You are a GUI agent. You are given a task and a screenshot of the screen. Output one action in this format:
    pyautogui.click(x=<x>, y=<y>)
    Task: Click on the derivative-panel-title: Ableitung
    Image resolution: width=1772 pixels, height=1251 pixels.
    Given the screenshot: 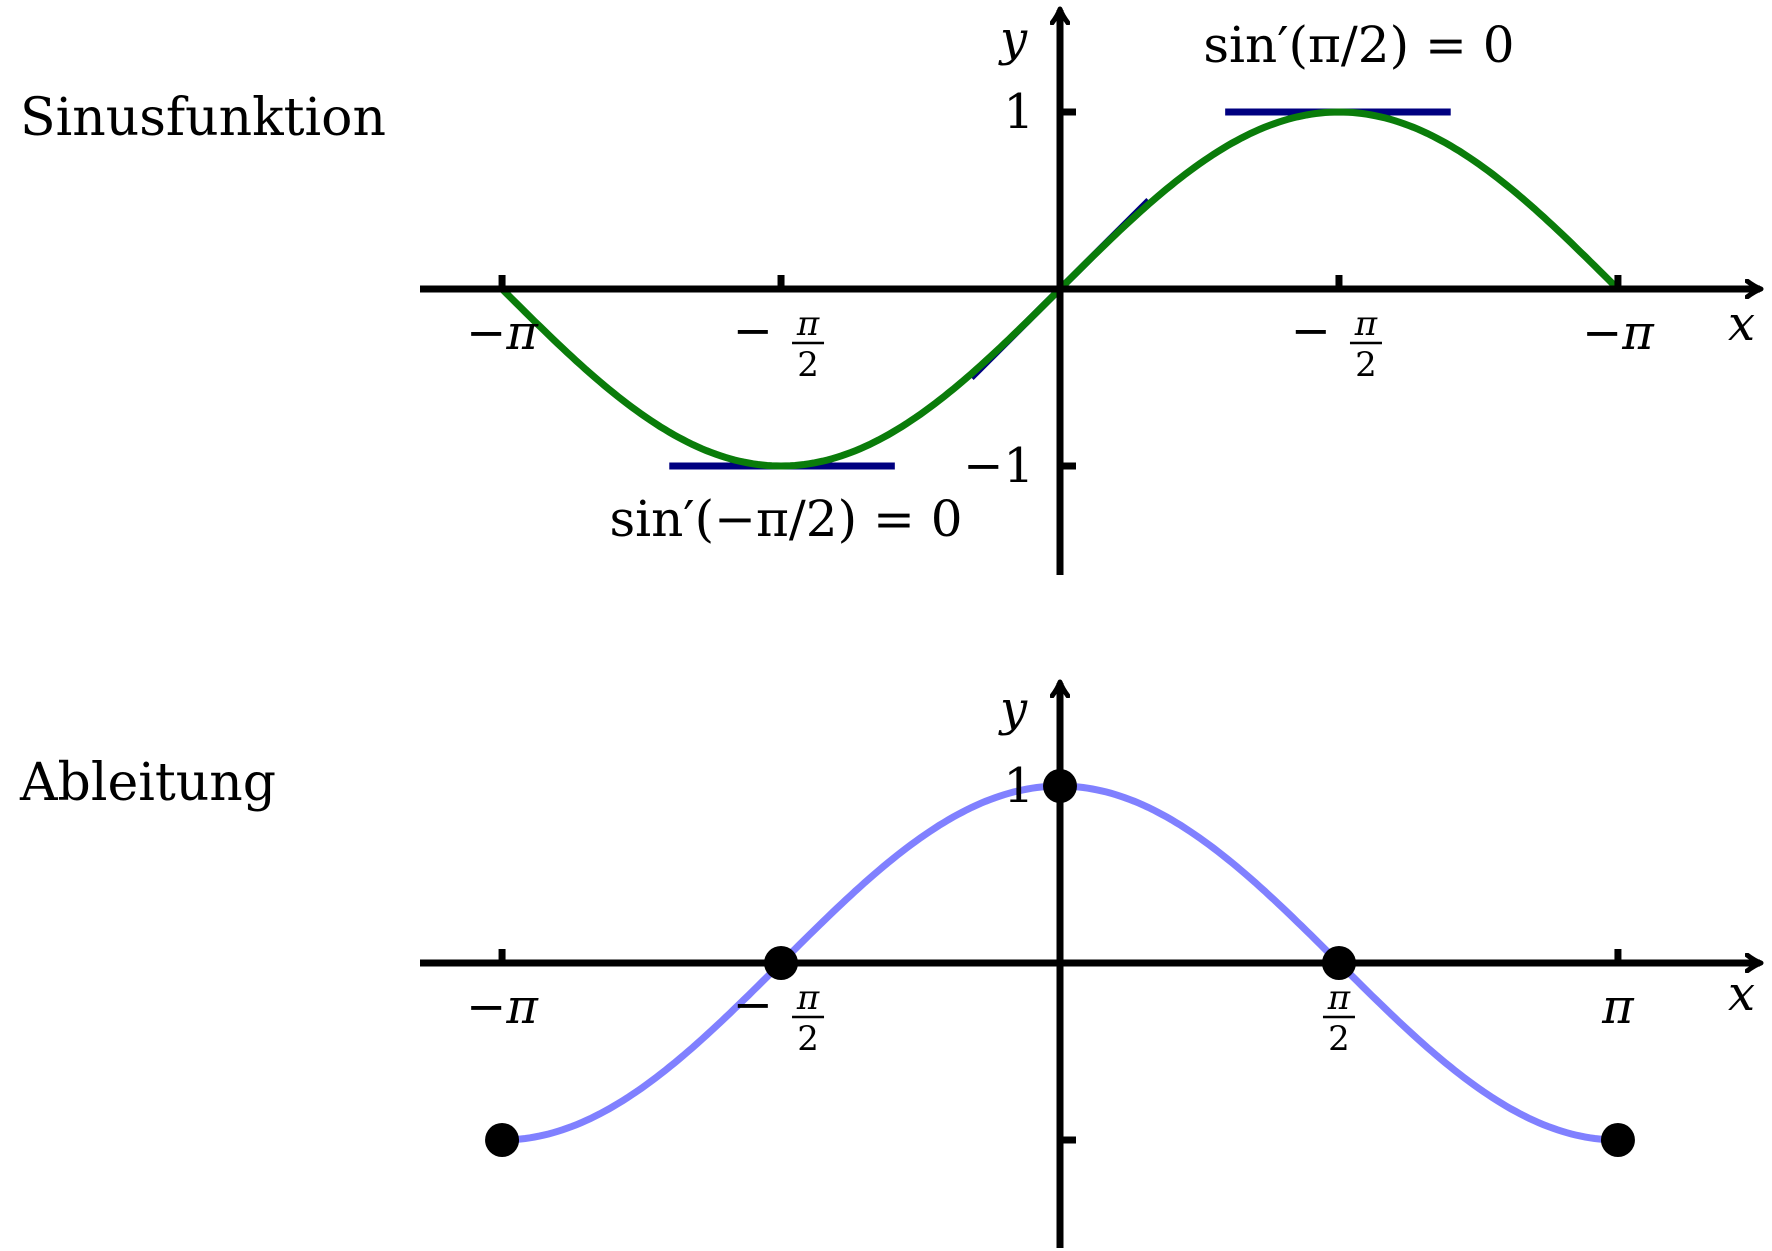 What is the action you would take?
    pyautogui.click(x=147, y=783)
    